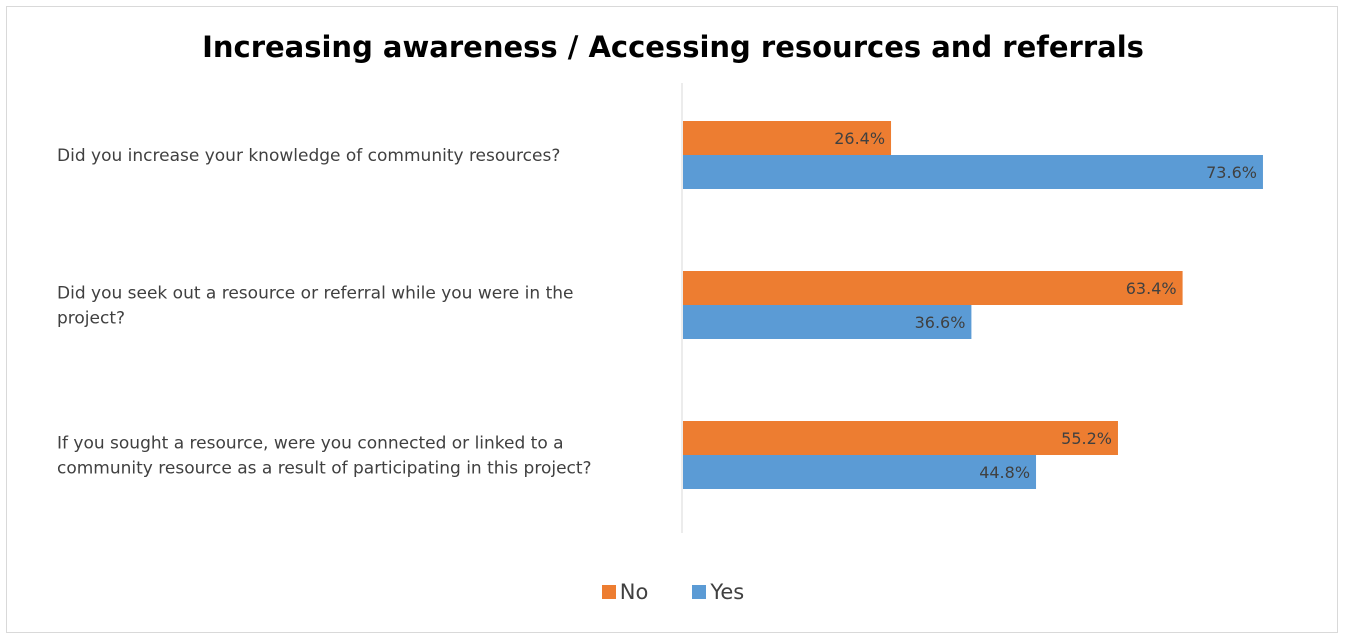  I want to click on legend-item-yes: Yes, so click(718, 592).